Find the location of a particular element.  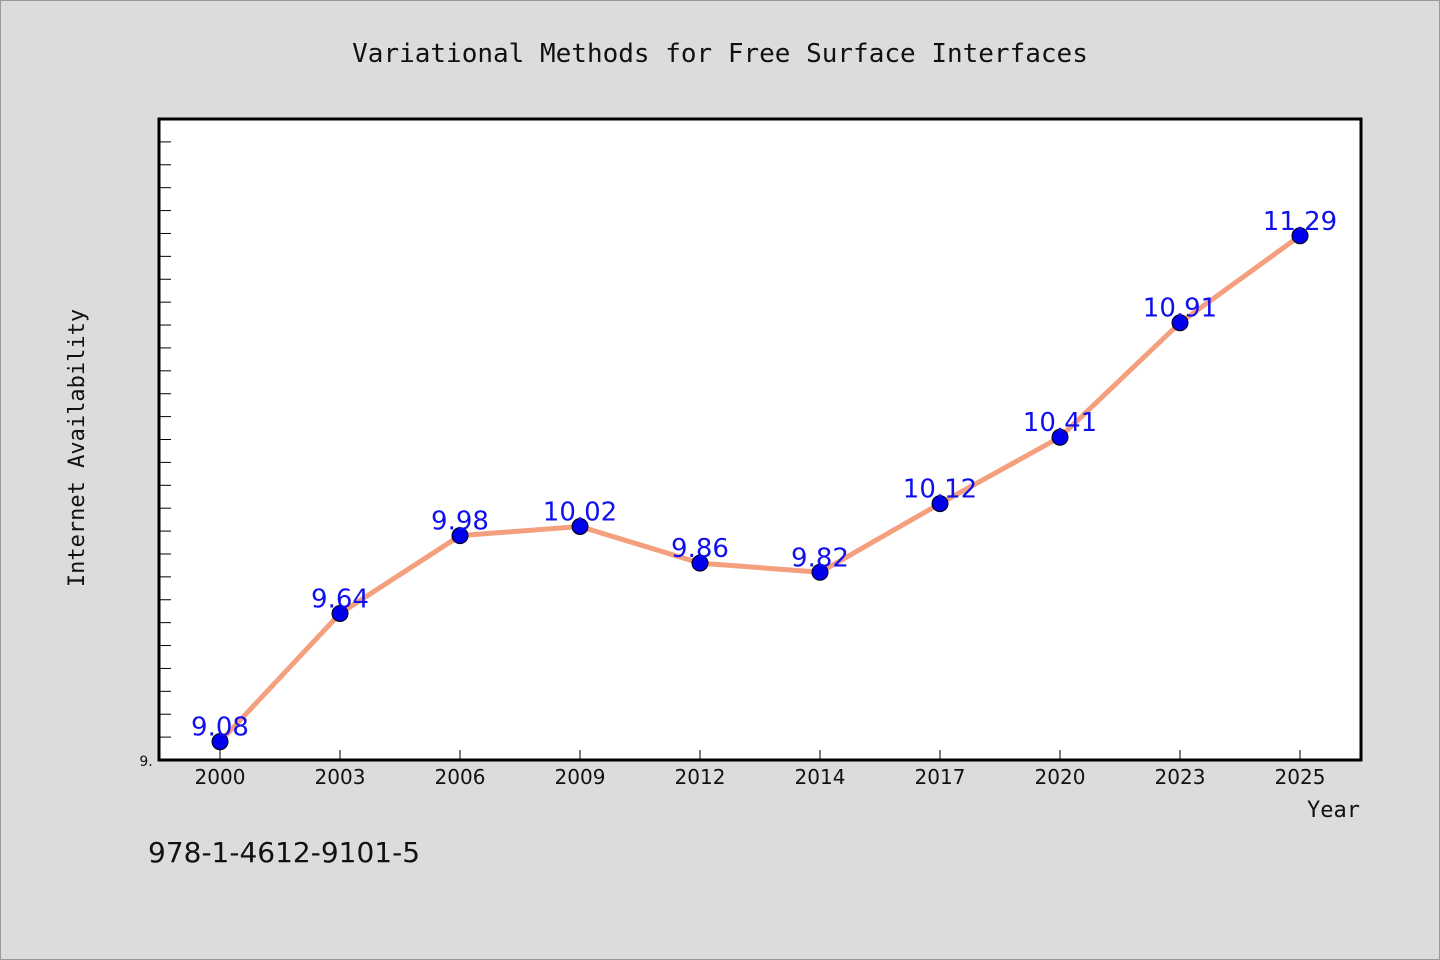

data-label: 10.41 is located at coordinates (1060, 423).